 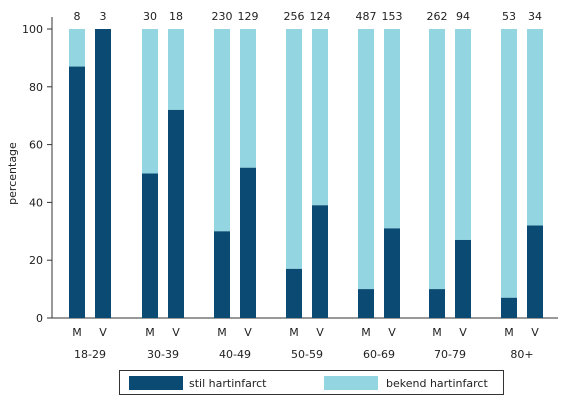 I want to click on group-label: 40-49, so click(x=235, y=354).